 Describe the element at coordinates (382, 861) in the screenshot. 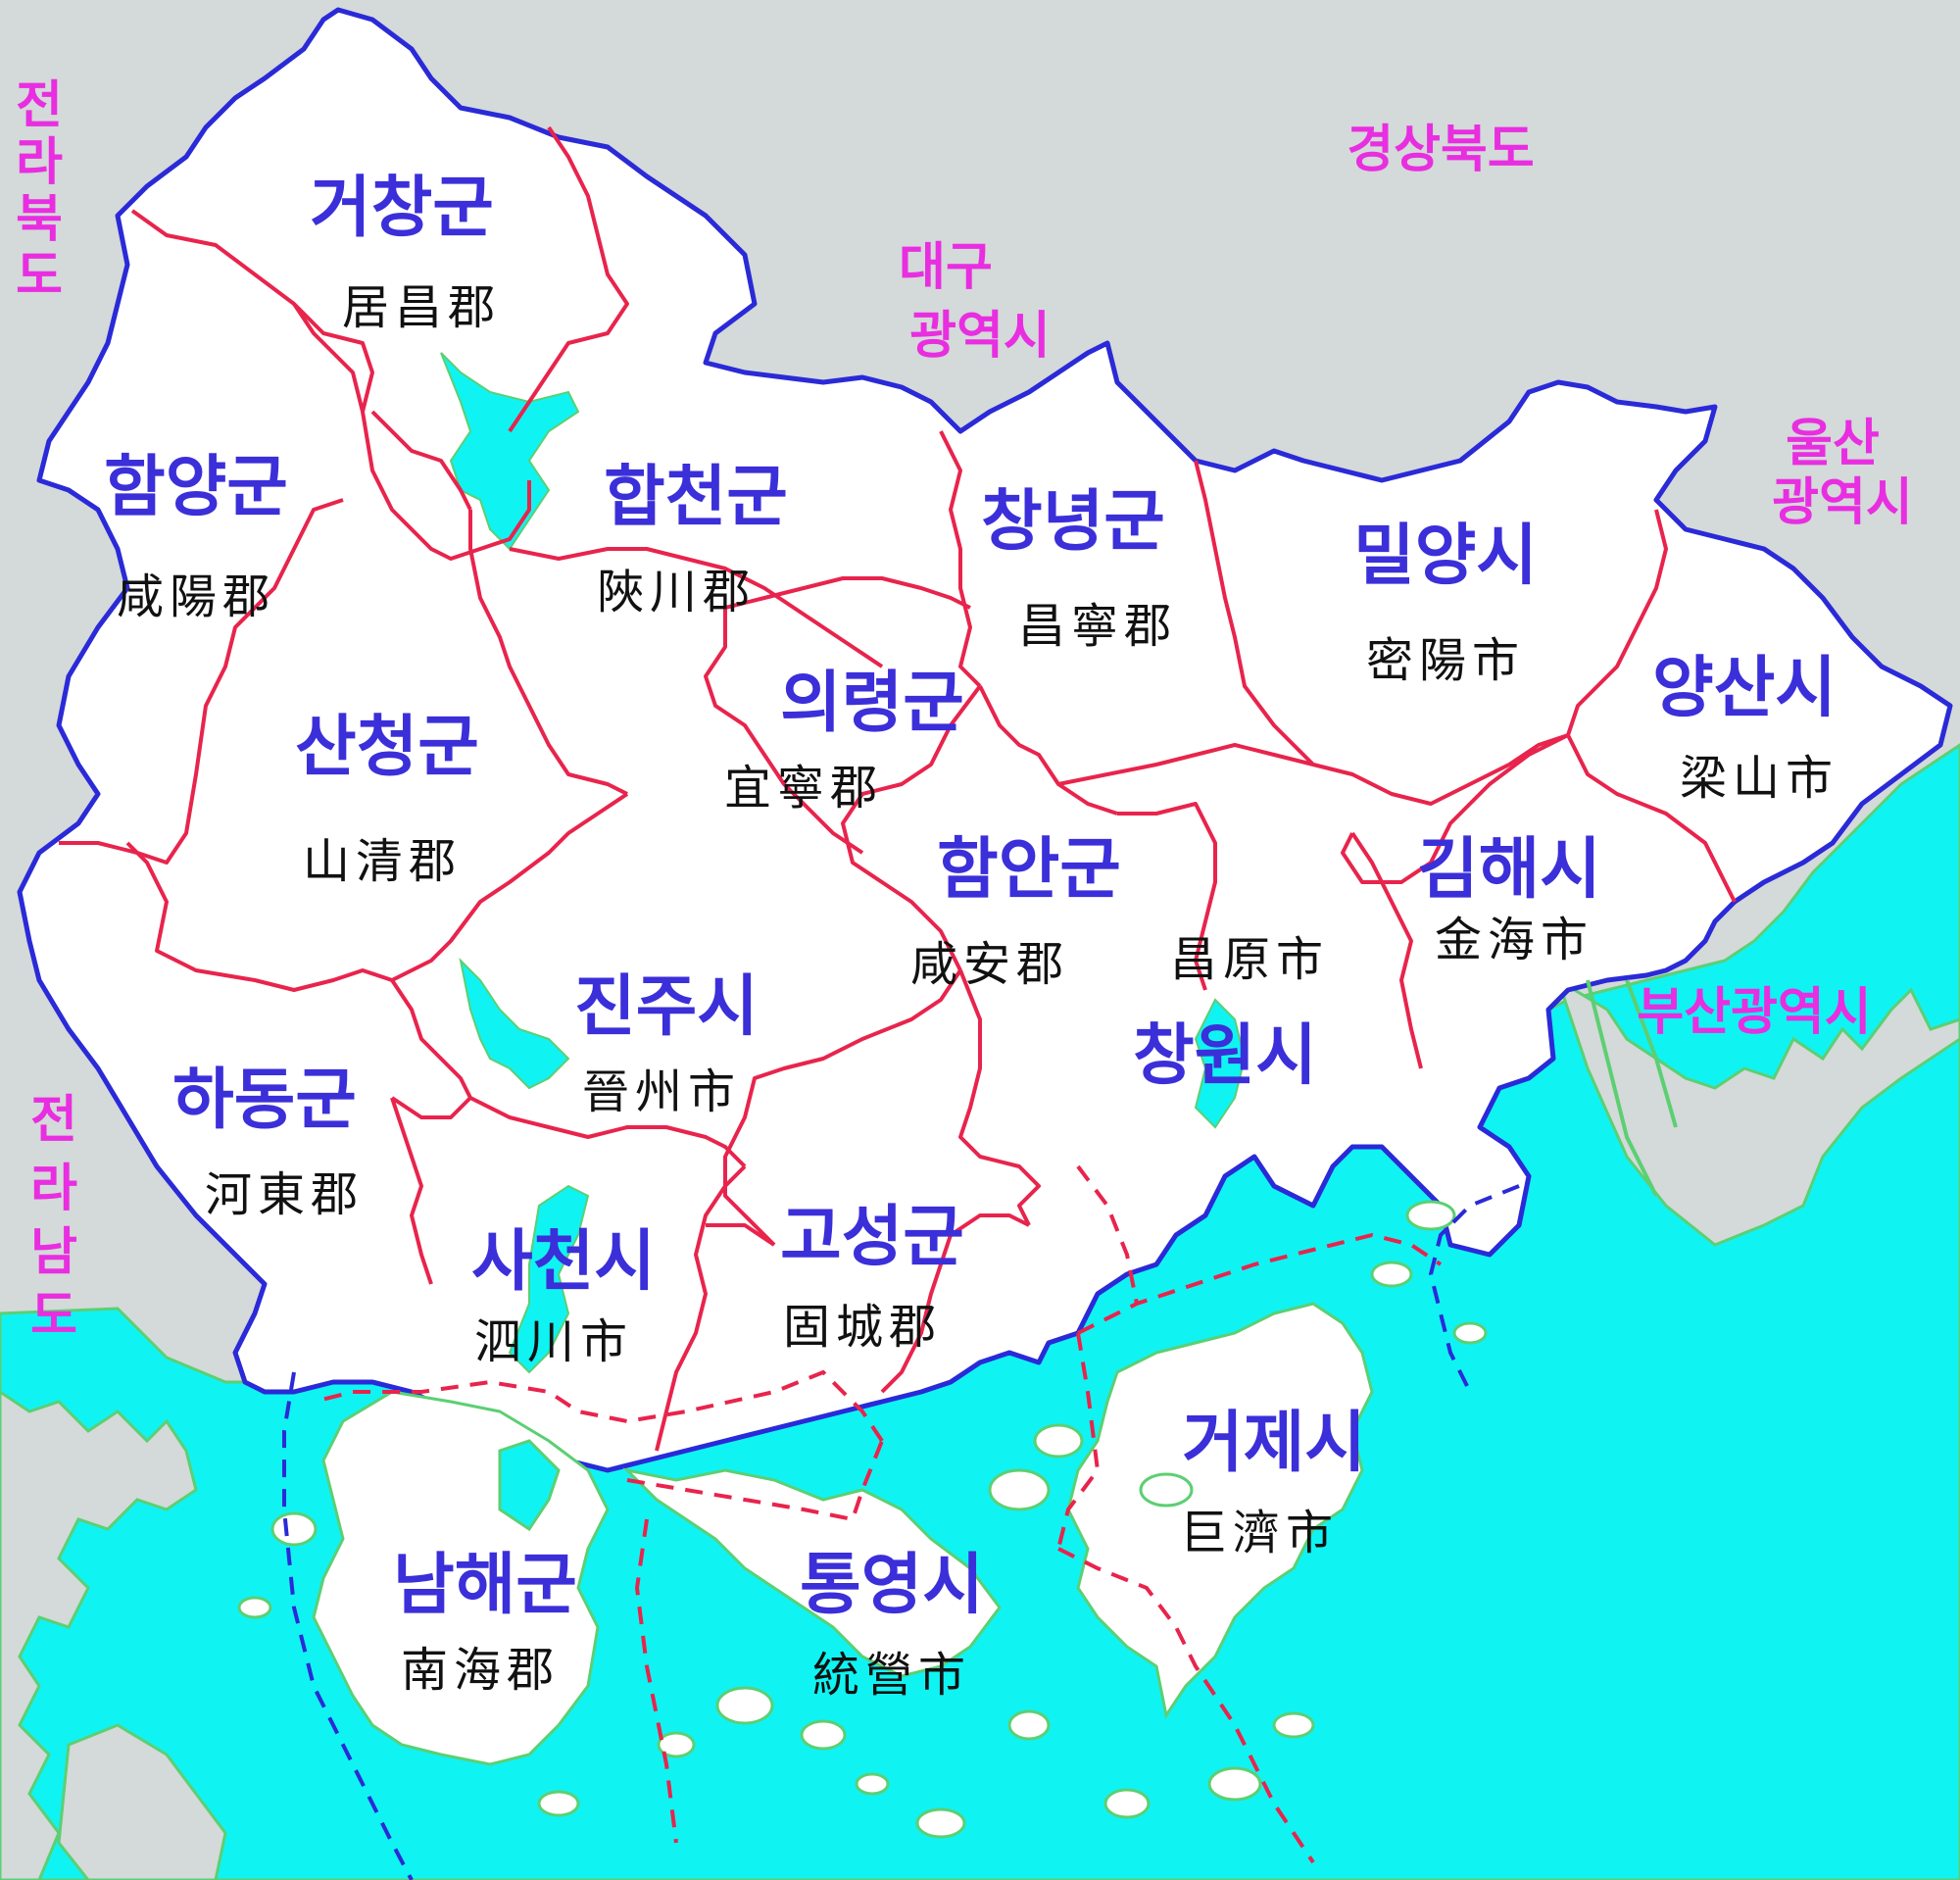

I see `hanja-sancheong: 山清郡` at that location.